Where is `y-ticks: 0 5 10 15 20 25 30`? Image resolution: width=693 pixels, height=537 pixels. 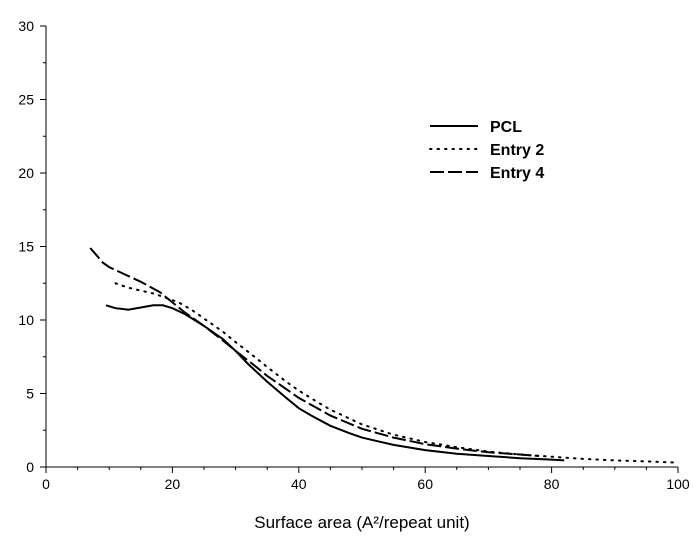 y-ticks: 0 5 10 15 20 25 30 is located at coordinates (32, 246).